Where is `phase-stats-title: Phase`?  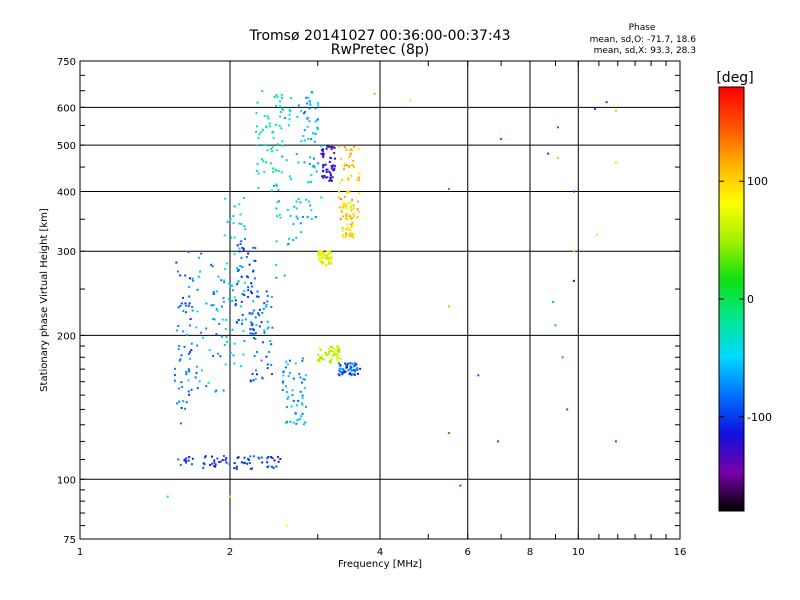
phase-stats-title: Phase is located at coordinates (642, 28).